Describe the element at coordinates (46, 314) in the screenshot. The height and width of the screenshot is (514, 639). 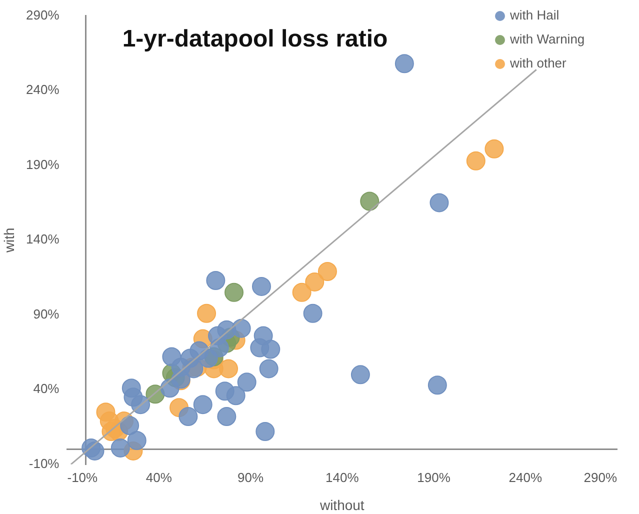
I see `y-tick-label: 90%` at that location.